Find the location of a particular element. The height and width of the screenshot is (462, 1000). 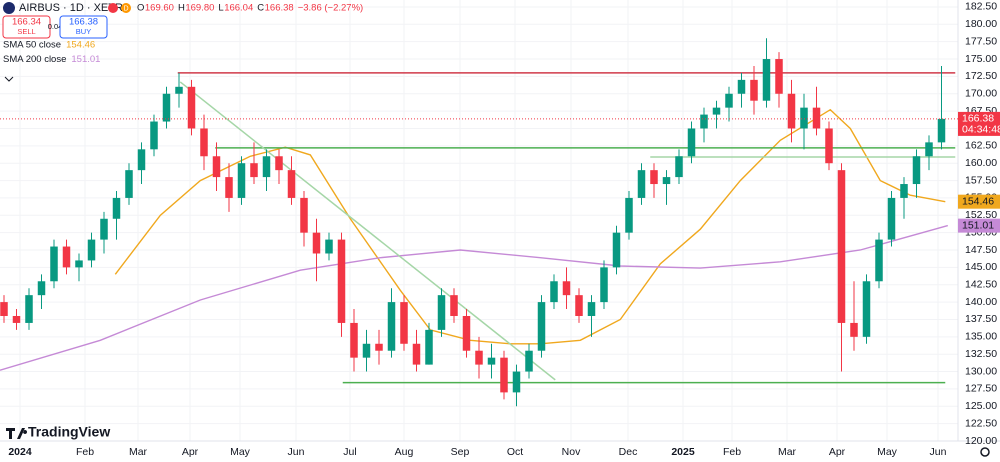

y-tick-label: 152.50 is located at coordinates (981, 215).